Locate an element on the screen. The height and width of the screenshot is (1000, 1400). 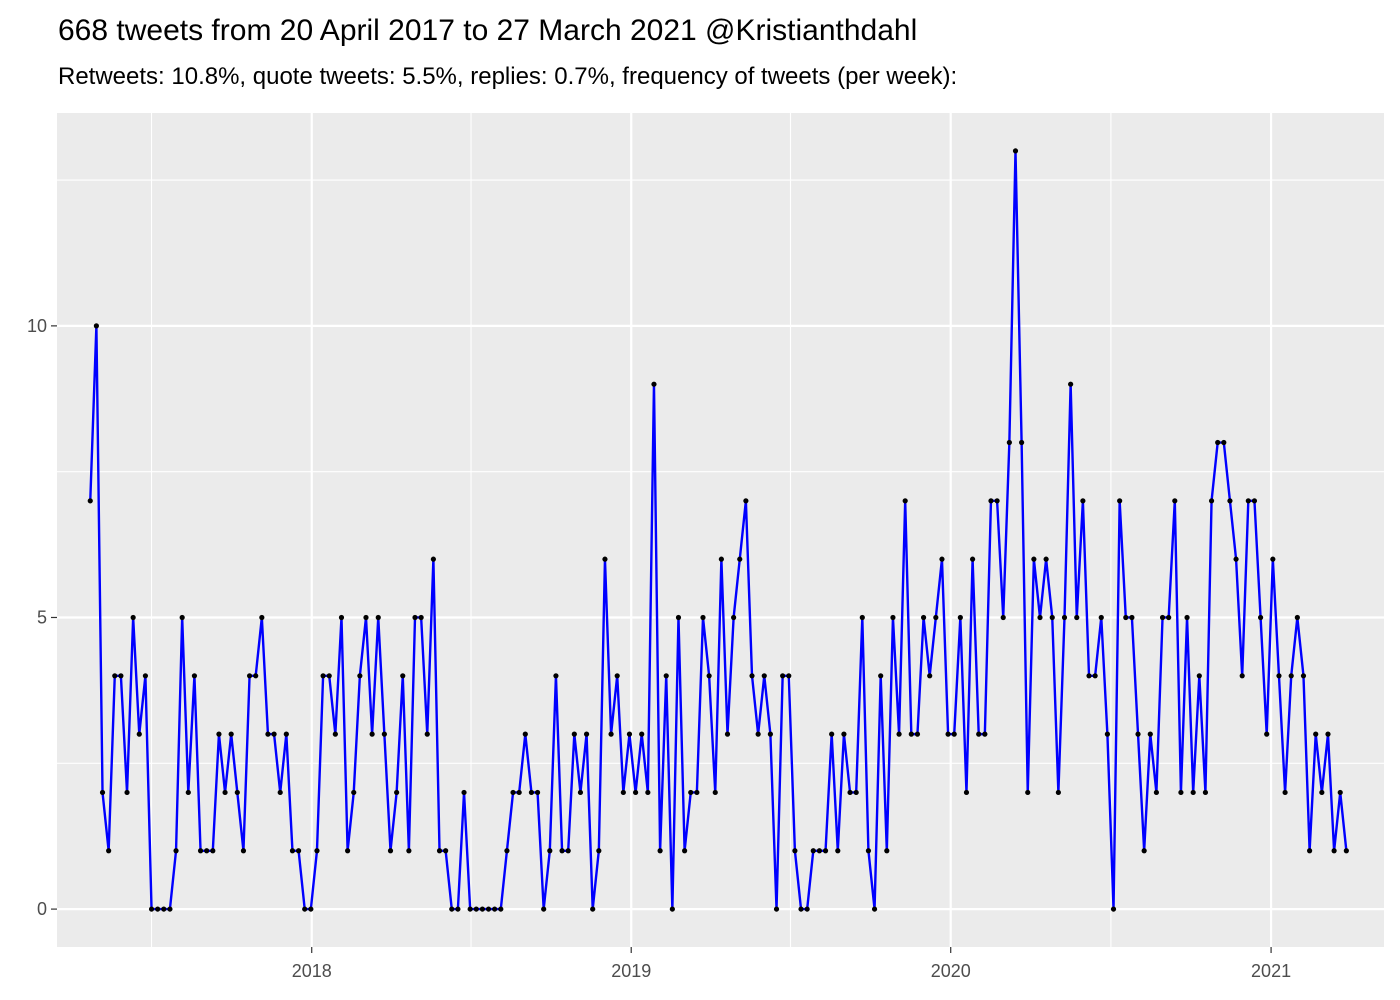
y-tick-label: 0 is located at coordinates (42, 909).